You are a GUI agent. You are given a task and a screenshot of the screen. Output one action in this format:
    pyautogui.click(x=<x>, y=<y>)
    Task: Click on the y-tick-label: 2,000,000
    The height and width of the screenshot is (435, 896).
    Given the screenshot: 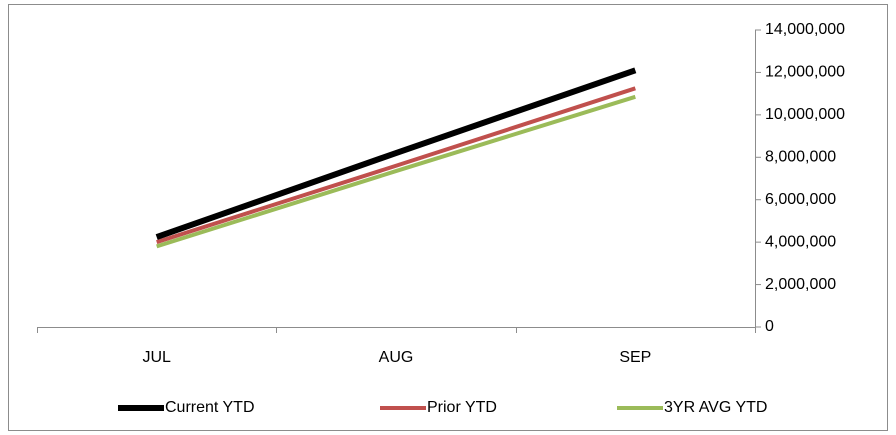 What is the action you would take?
    pyautogui.click(x=800, y=284)
    